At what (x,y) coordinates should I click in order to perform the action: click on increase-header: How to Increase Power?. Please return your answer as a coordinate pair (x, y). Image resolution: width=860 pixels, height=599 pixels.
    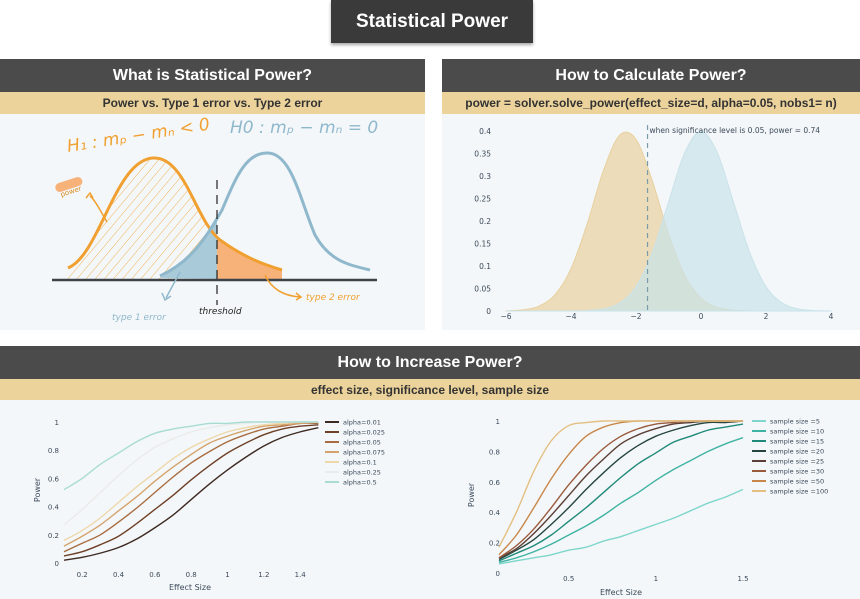
    Looking at the image, I should click on (430, 362).